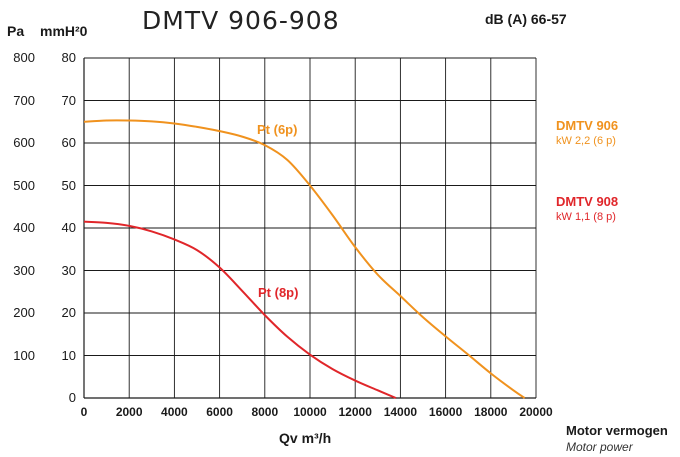  I want to click on x-tick: 6000, so click(219, 412).